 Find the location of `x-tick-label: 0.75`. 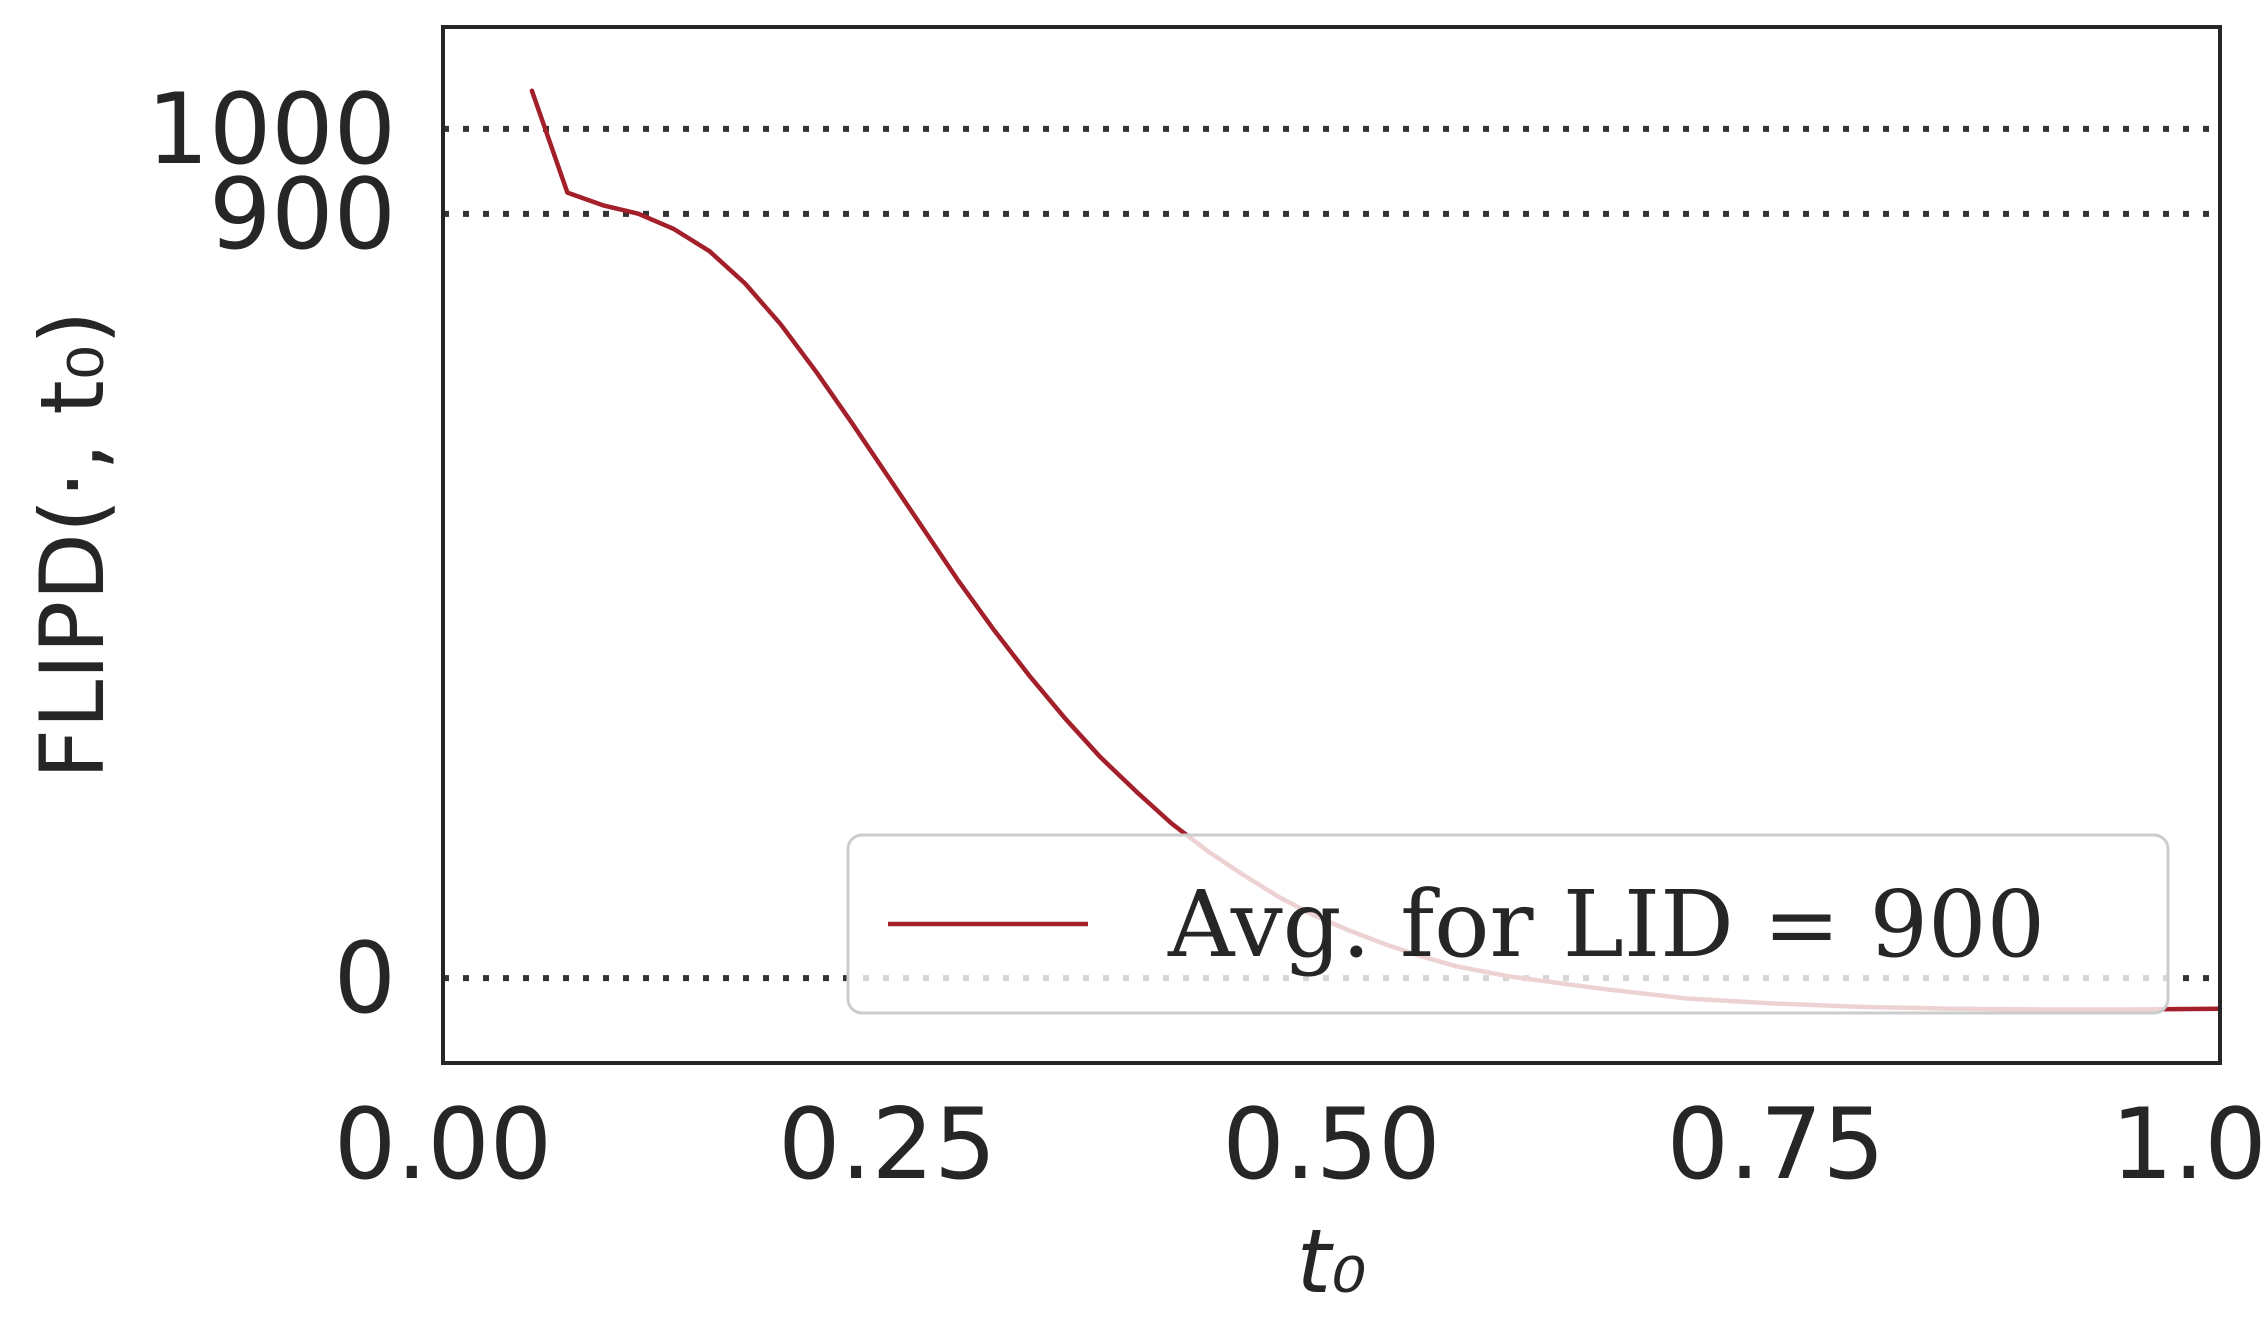

x-tick-label: 0.75 is located at coordinates (1776, 1145).